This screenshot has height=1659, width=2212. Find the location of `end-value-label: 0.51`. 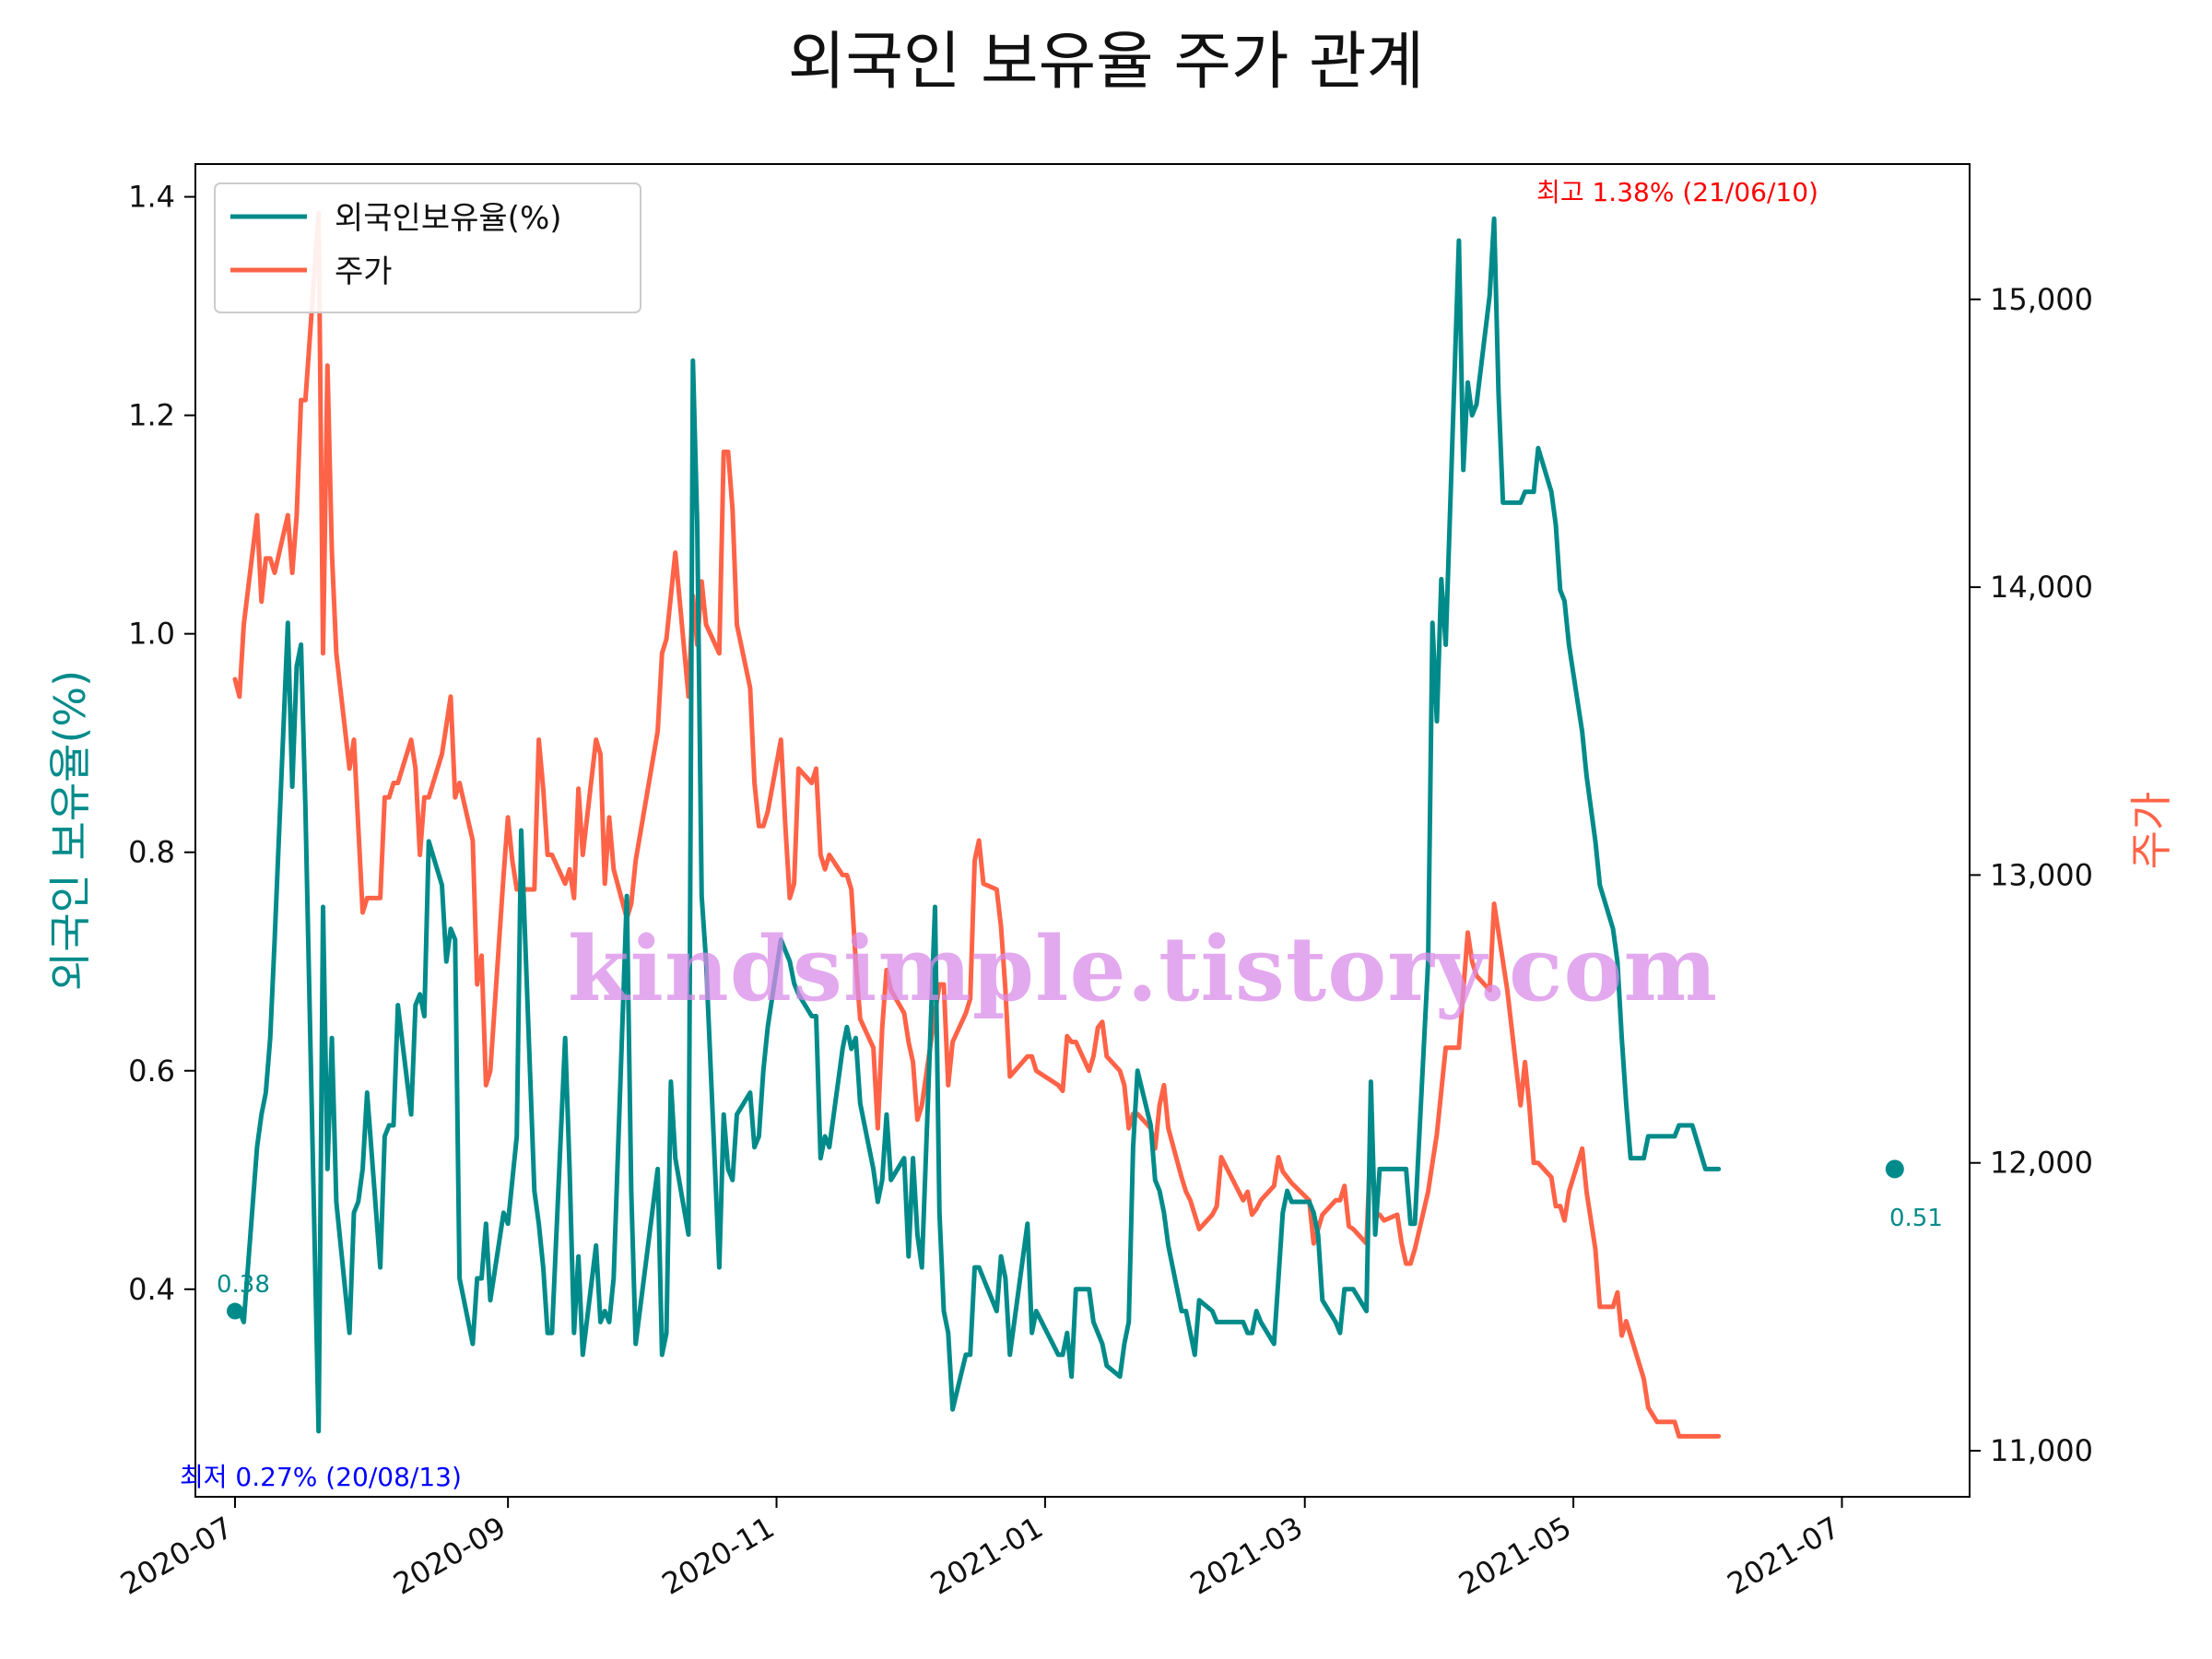

end-value-label: 0.51 is located at coordinates (1916, 1218).